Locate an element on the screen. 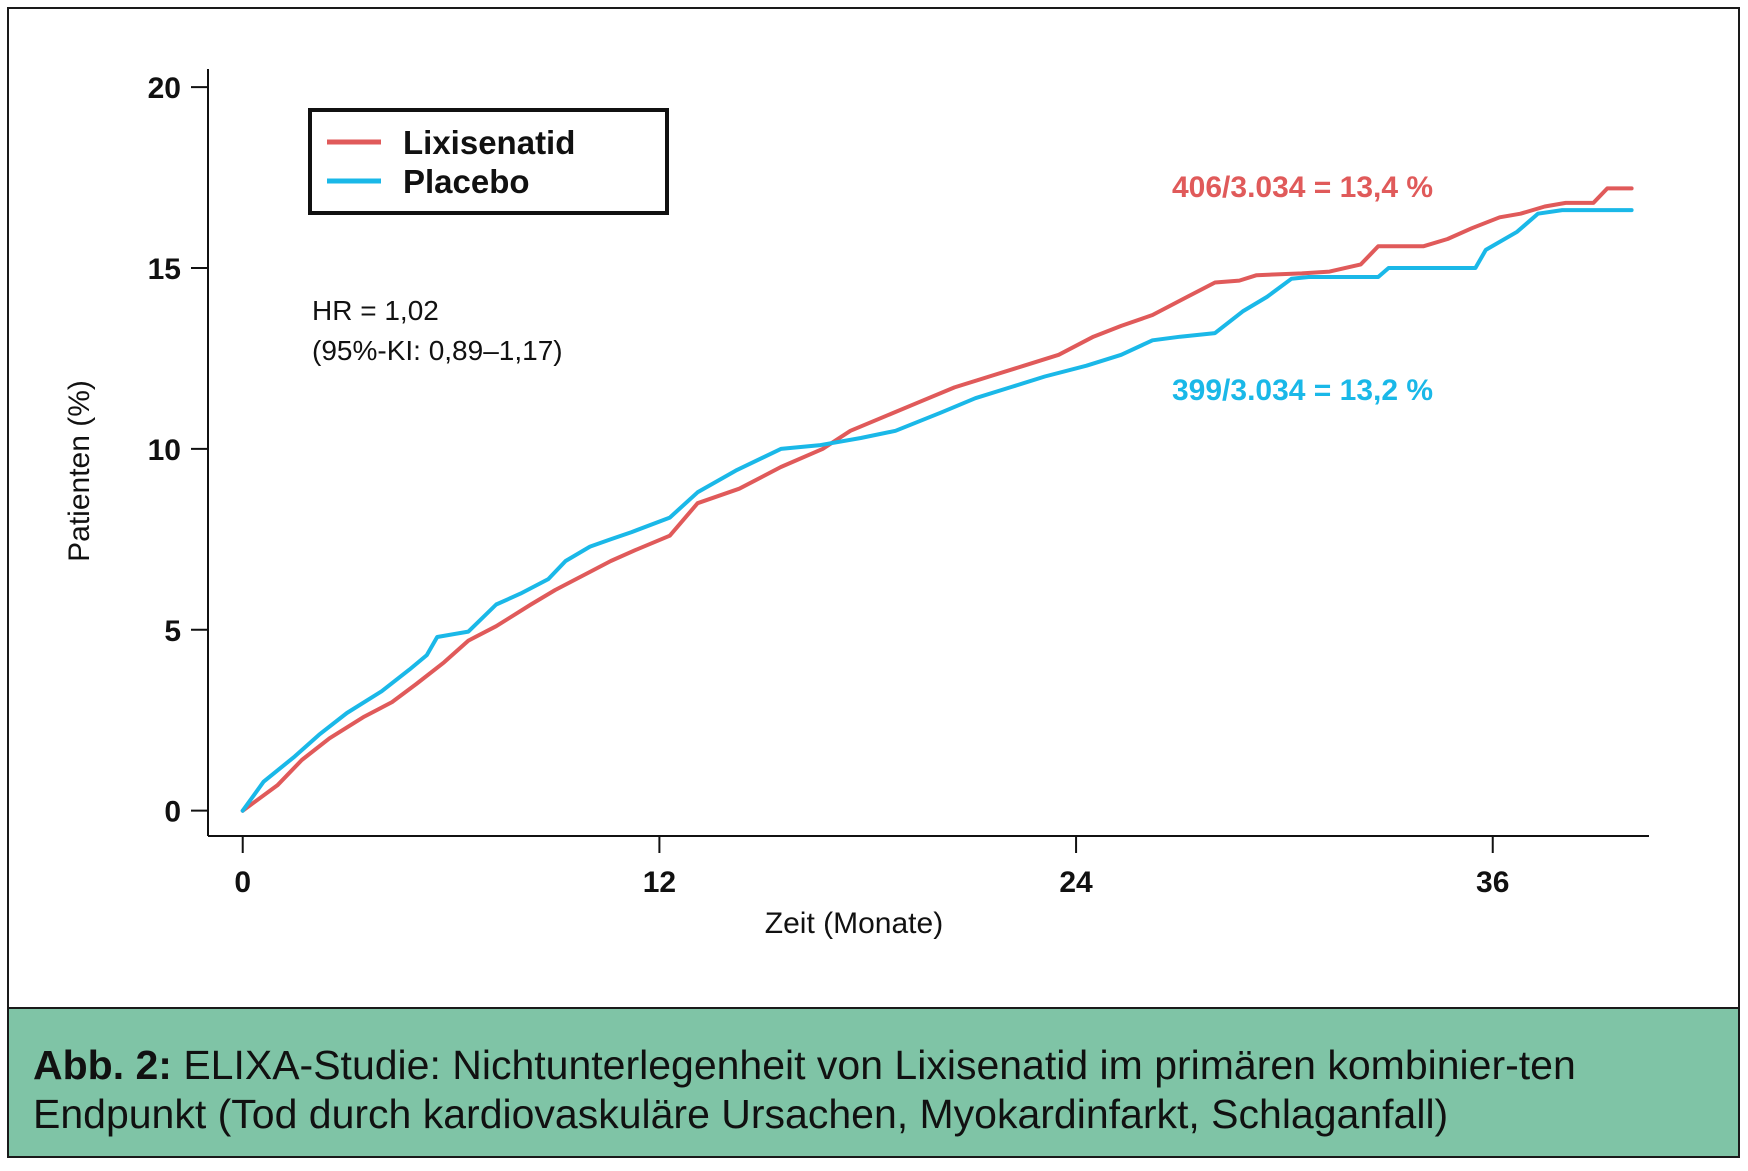  y-tick-label: 20 is located at coordinates (164, 88).